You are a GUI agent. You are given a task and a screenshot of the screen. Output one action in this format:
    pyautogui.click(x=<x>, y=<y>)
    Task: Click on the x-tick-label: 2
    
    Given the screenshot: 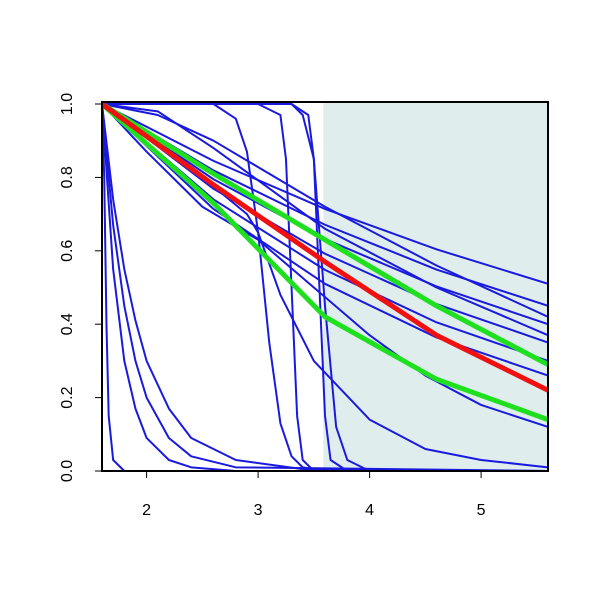 What is the action you would take?
    pyautogui.click(x=146, y=510)
    